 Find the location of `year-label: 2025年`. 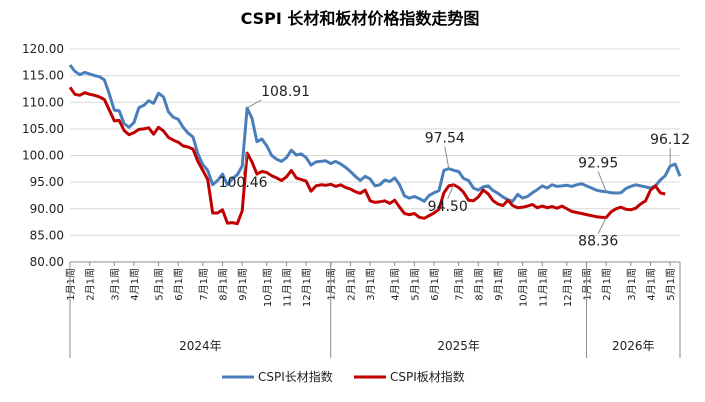

year-label: 2025年 is located at coordinates (458, 346).